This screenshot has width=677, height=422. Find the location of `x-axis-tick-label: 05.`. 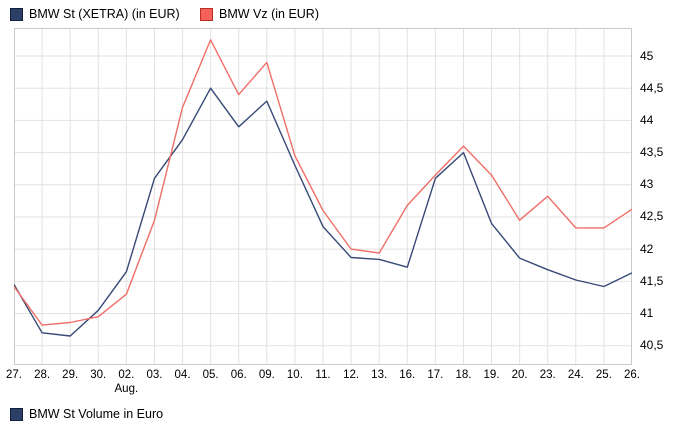

x-axis-tick-label: 05. is located at coordinates (210, 375).